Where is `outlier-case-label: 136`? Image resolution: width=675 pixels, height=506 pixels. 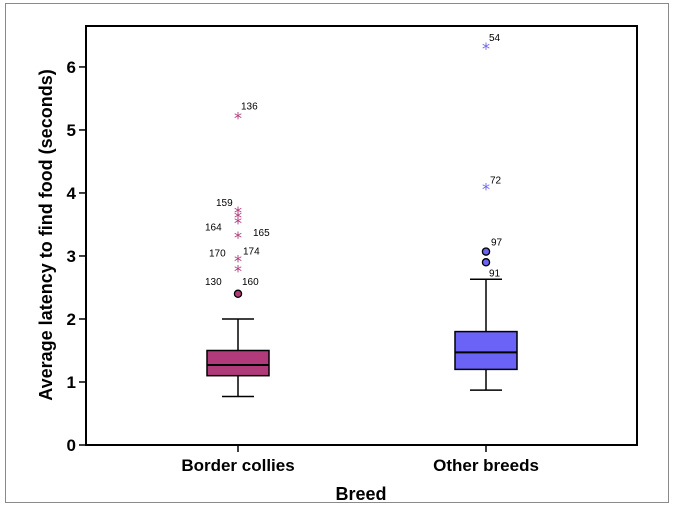
outlier-case-label: 136 is located at coordinates (249, 106).